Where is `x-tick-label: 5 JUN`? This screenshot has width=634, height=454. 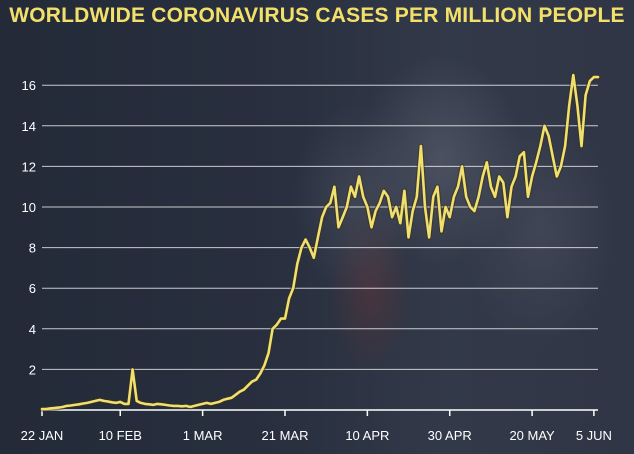 x-tick-label: 5 JUN is located at coordinates (594, 435).